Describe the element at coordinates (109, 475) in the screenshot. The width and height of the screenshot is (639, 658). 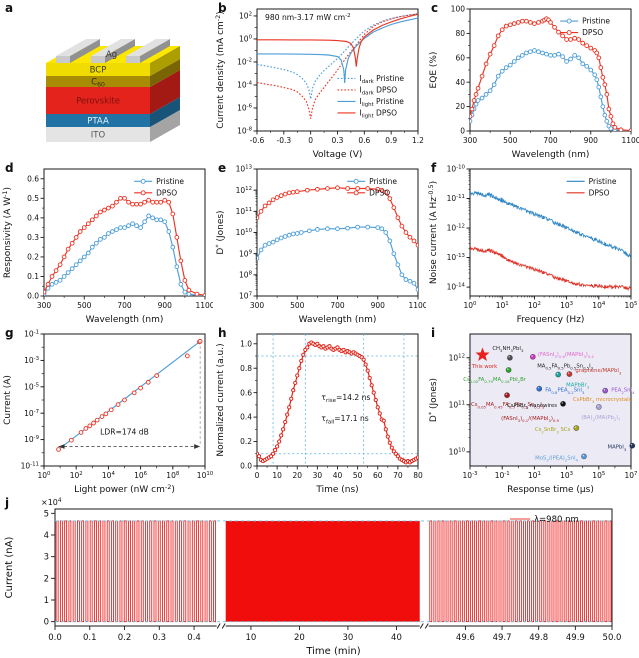
I see `svg-text: 104` at that location.